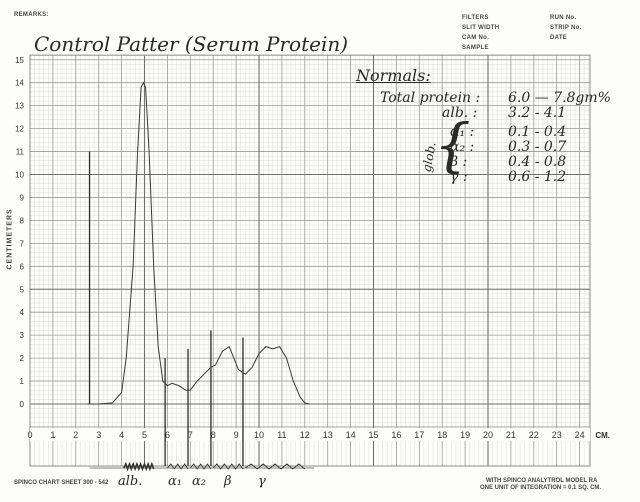  What do you see at coordinates (19, 129) in the screenshot?
I see `y-tick-label: 12` at bounding box center [19, 129].